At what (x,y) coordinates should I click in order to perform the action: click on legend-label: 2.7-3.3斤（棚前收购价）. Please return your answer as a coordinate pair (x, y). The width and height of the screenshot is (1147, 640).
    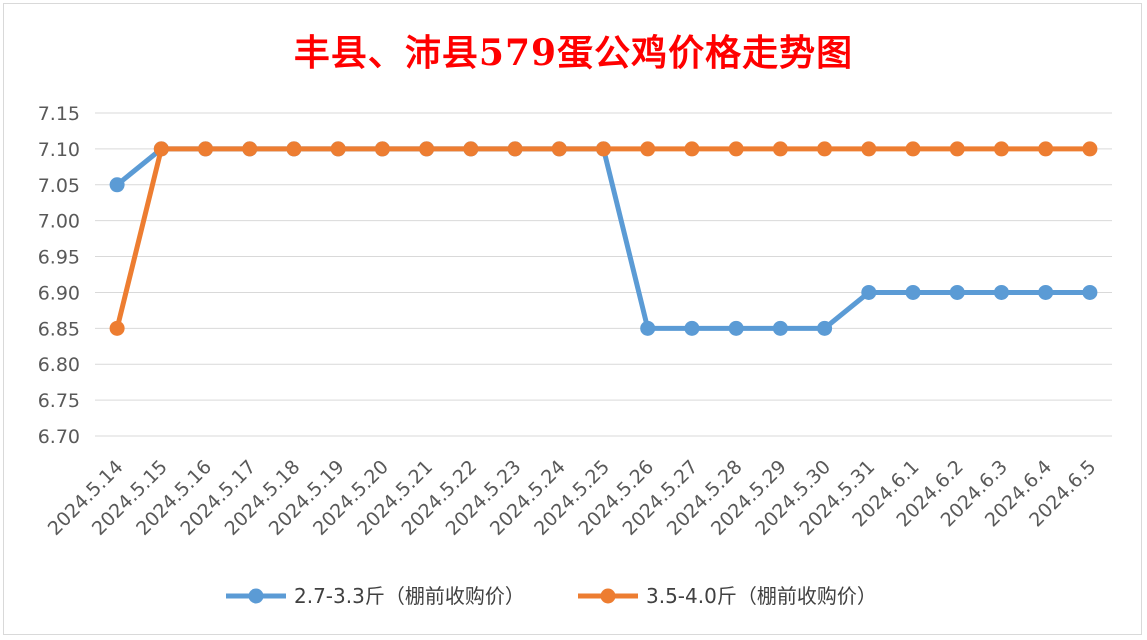
    Looking at the image, I should click on (409, 596).